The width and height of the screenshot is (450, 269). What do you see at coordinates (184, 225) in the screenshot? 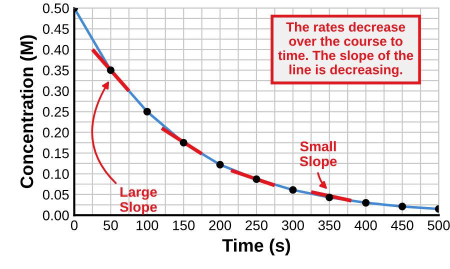
I see `x-tick-label: 150` at bounding box center [184, 225].